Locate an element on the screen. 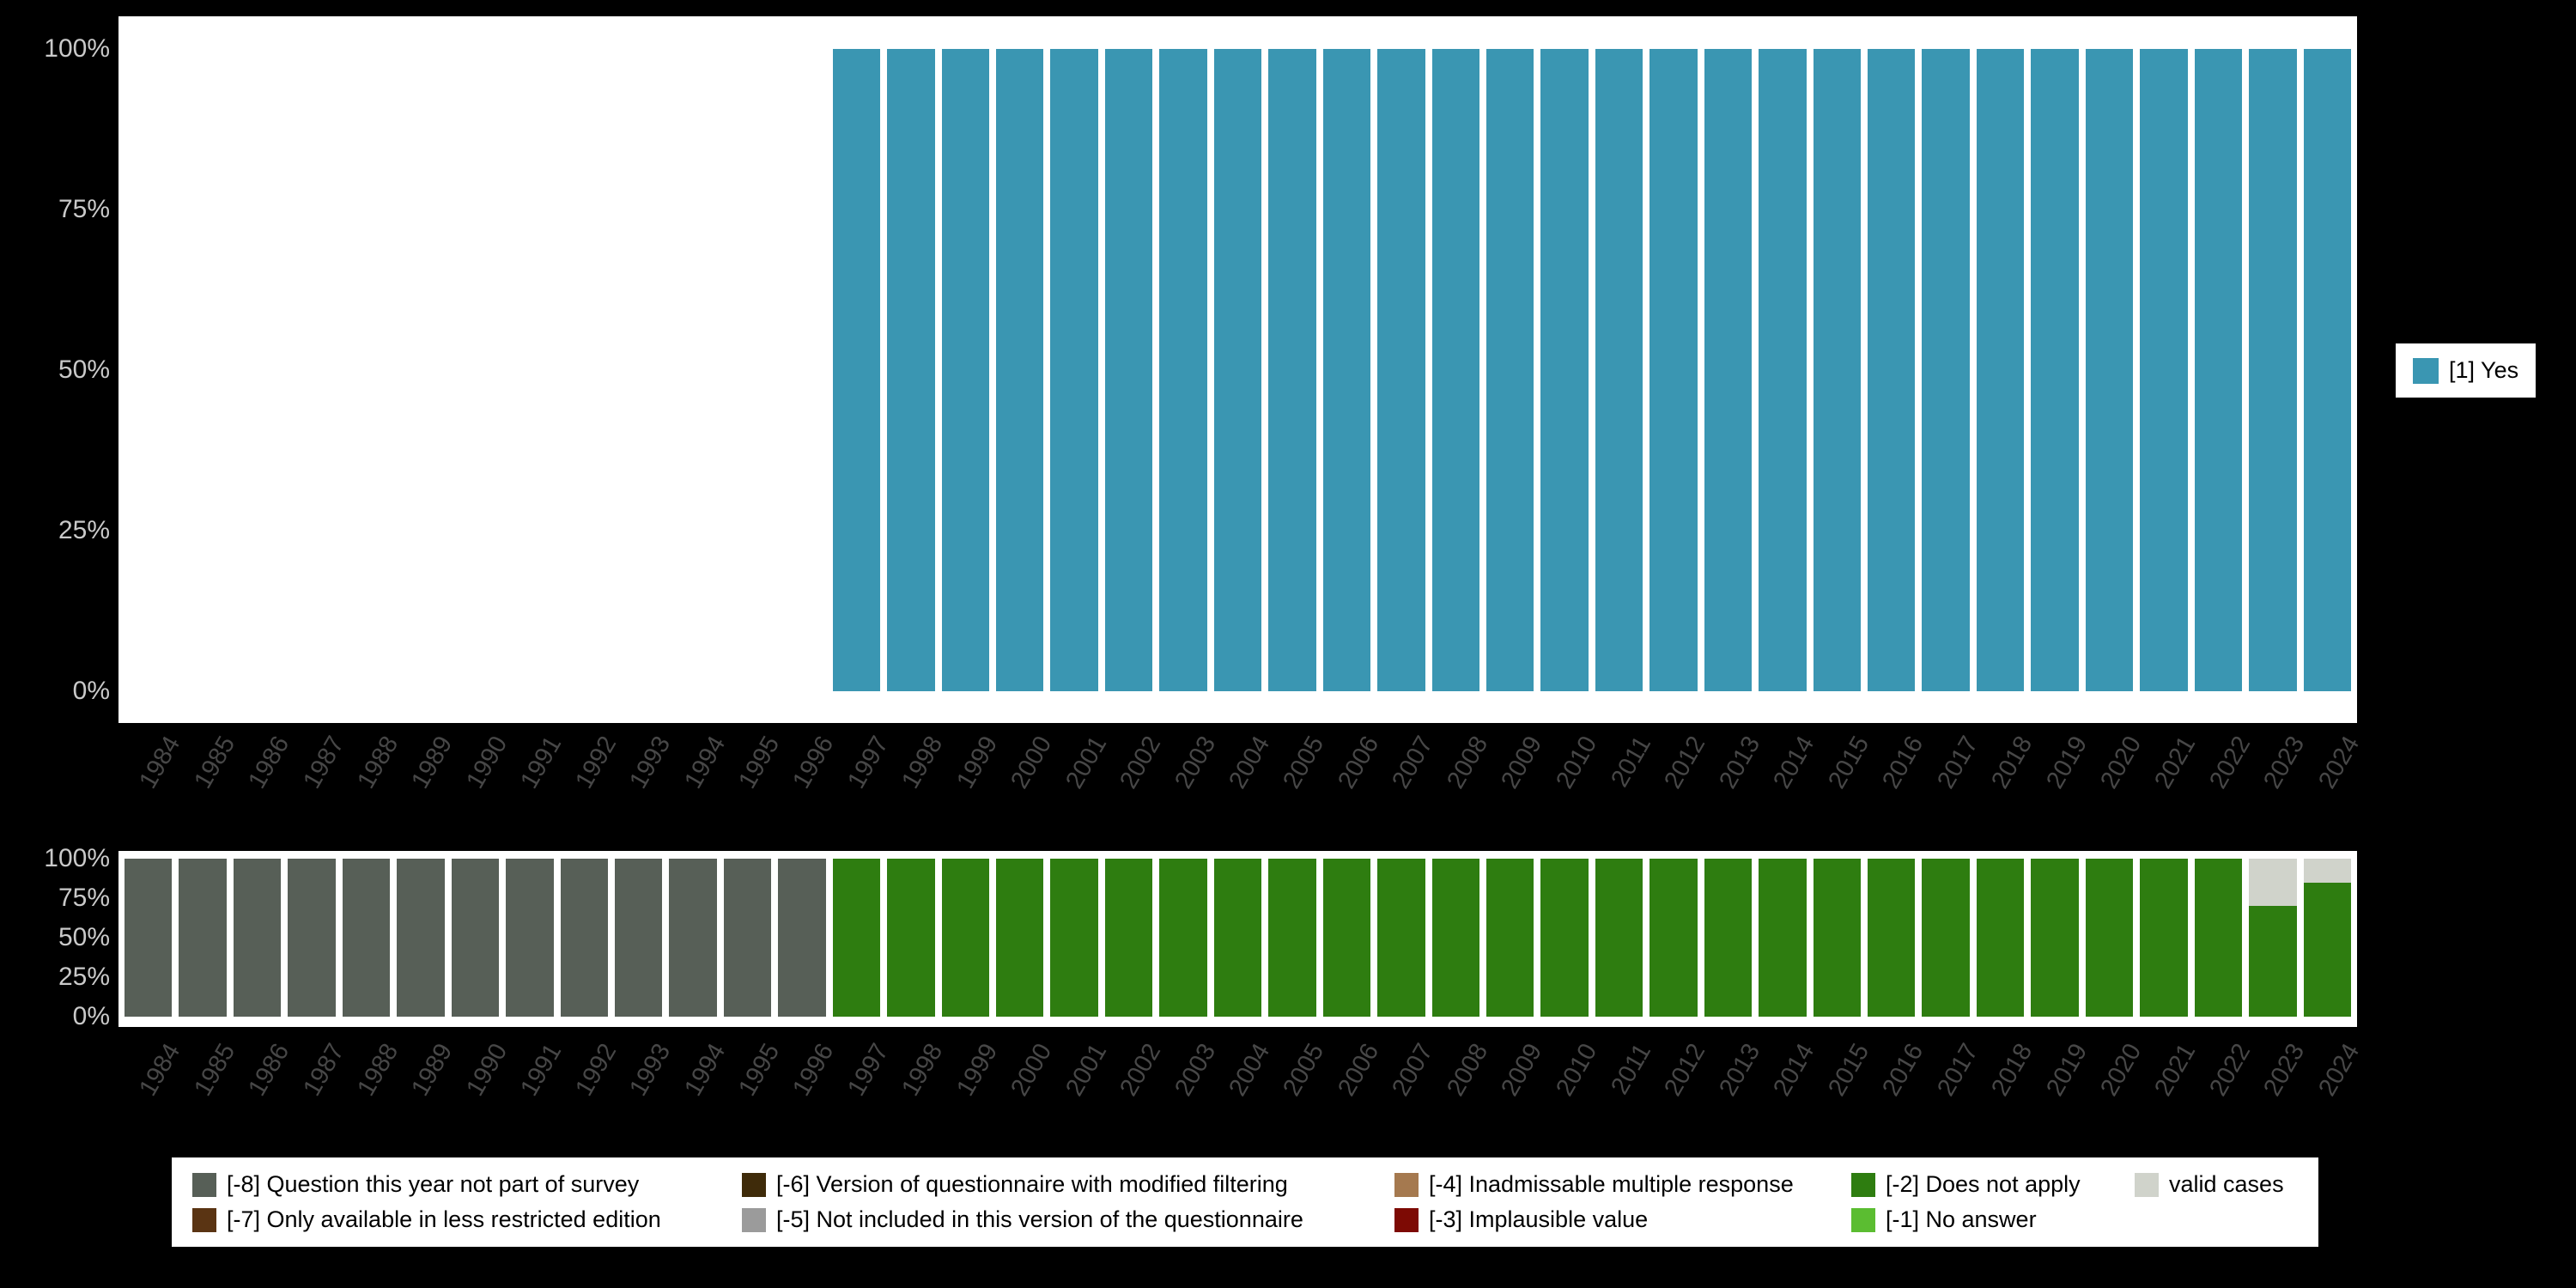 Image resolution: width=2576 pixels, height=1288 pixels. x-tick: 2021 is located at coordinates (2171, 1096).